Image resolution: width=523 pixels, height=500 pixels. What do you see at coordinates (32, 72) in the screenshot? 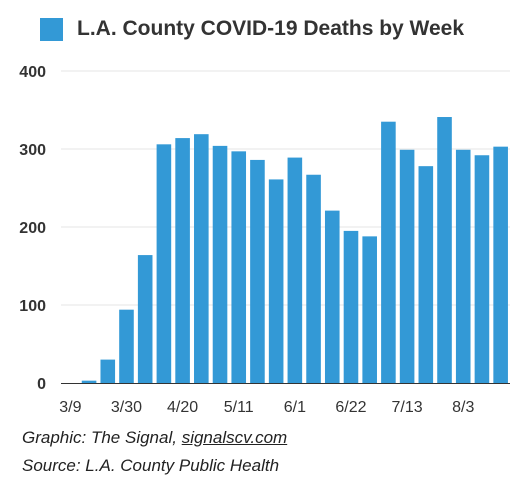
I see `y-tick-label: 400` at bounding box center [32, 72].